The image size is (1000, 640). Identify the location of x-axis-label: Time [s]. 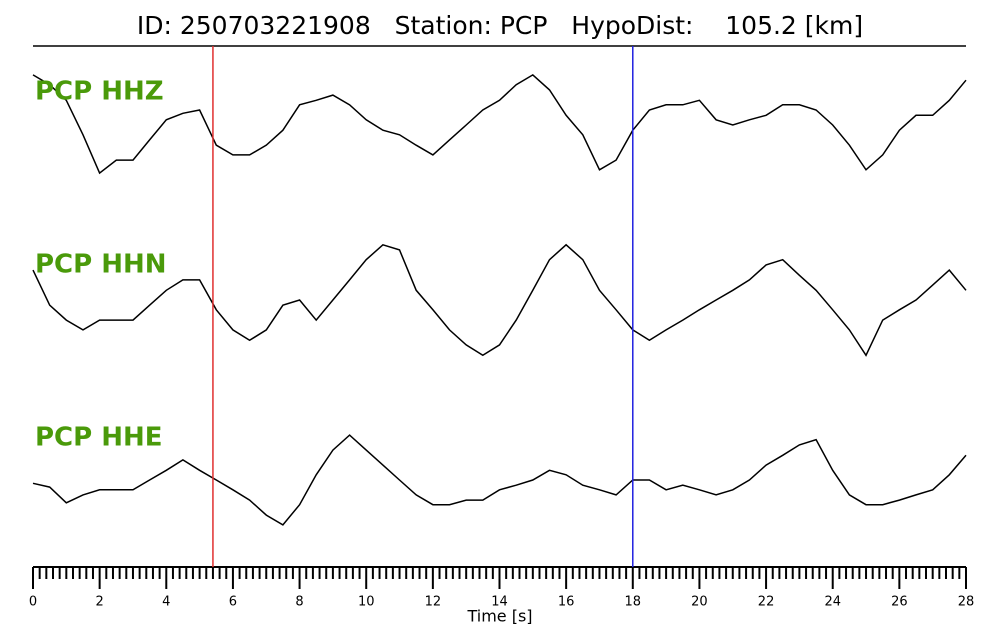
(499, 616).